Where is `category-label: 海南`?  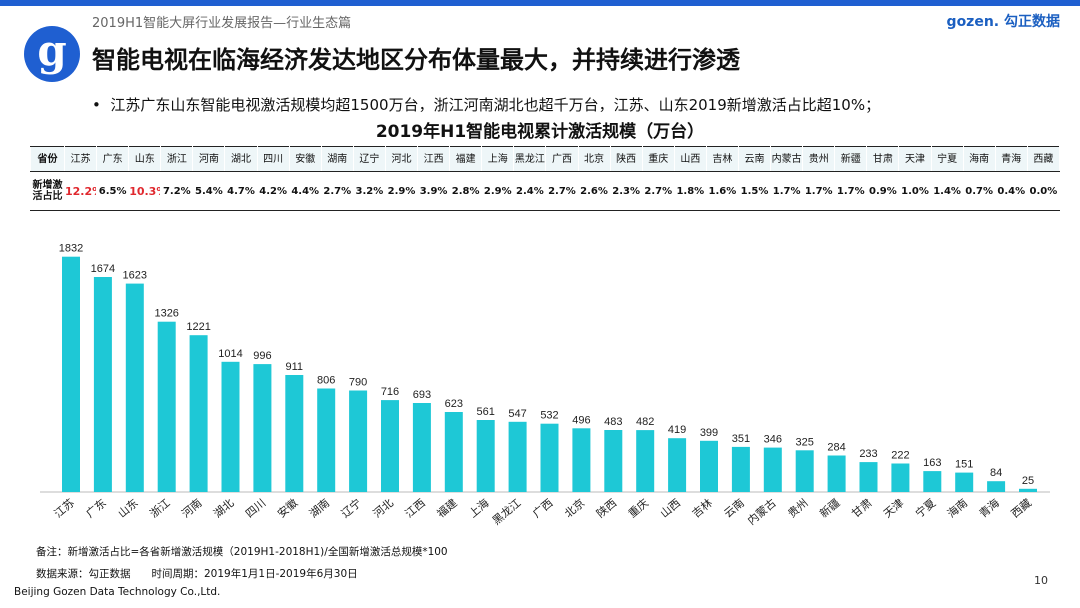
category-label: 海南 is located at coordinates (957, 508).